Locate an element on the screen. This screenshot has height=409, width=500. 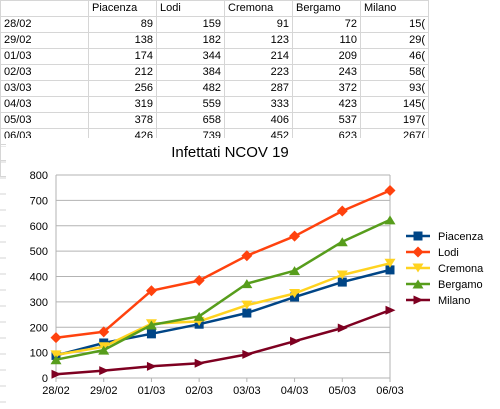
table-row: 04/03 319 559 333 423 145( is located at coordinates (214, 104).